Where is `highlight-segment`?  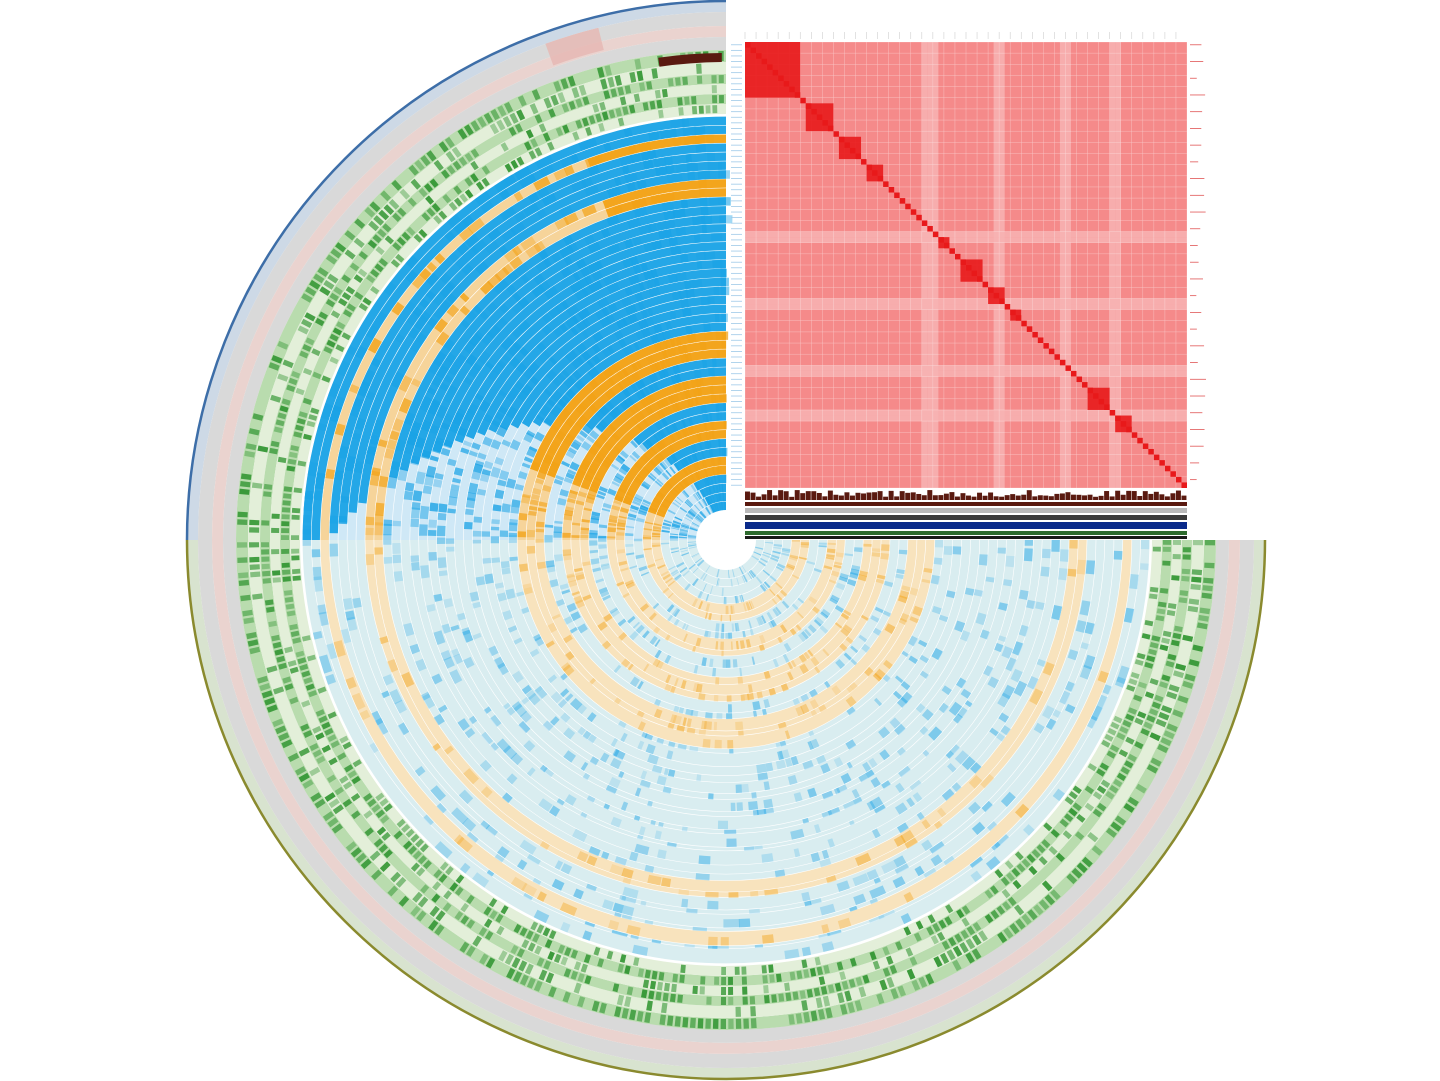
highlight-segment is located at coordinates (574, 46).